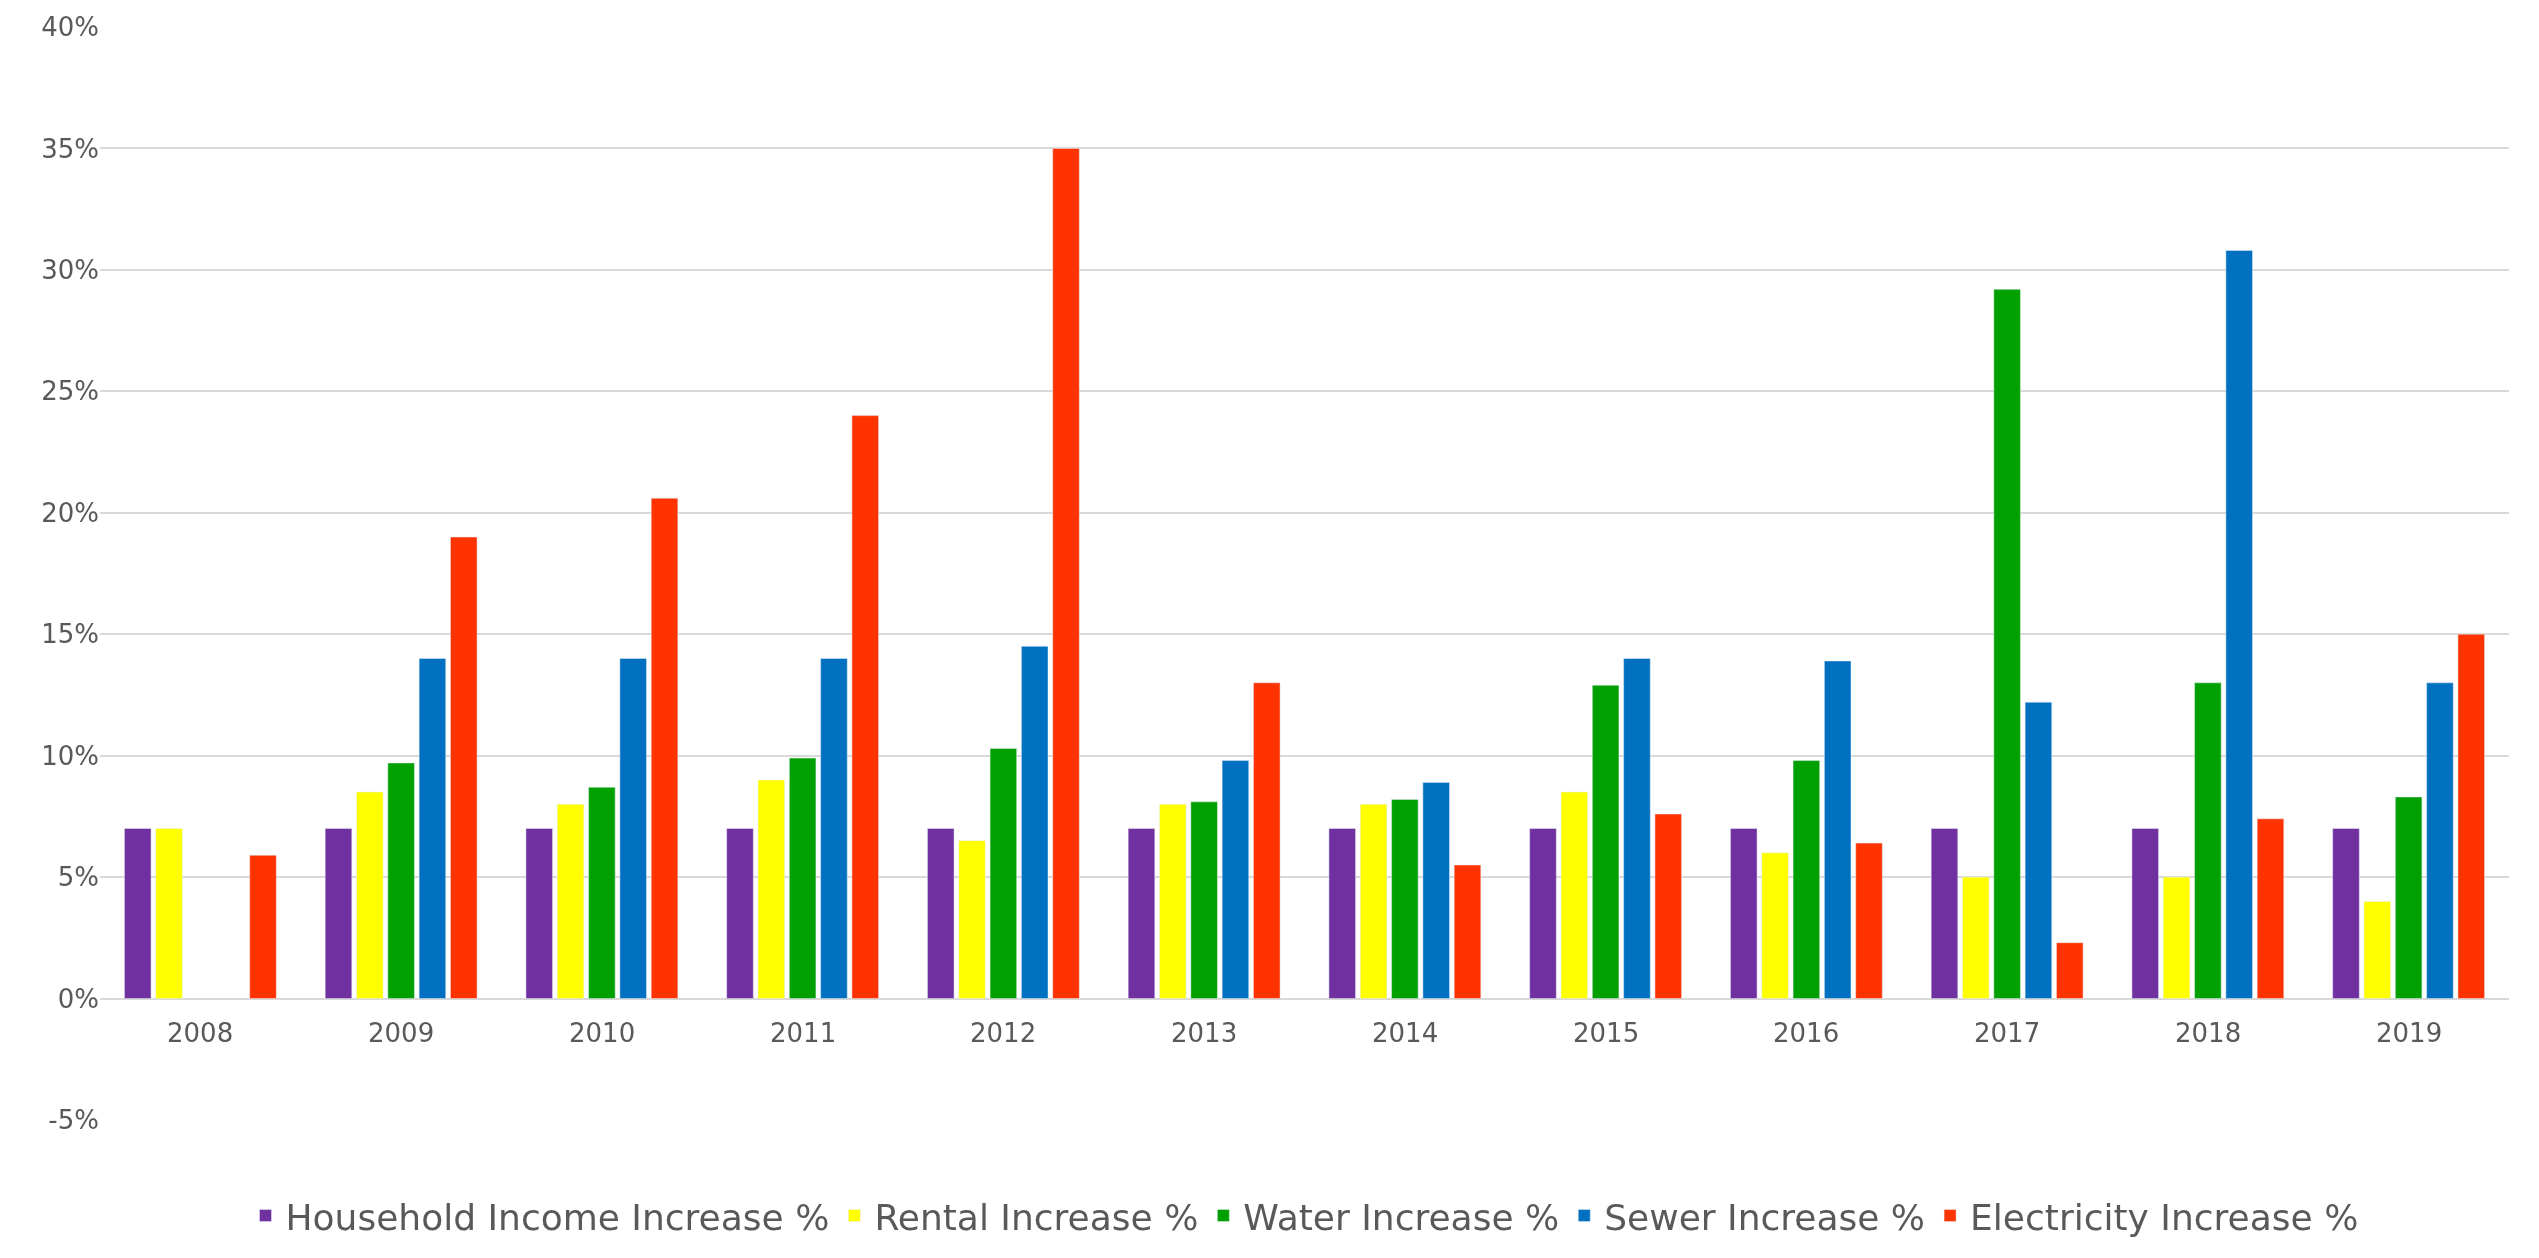  I want to click on y-tick-label: 40%, so click(70, 27).